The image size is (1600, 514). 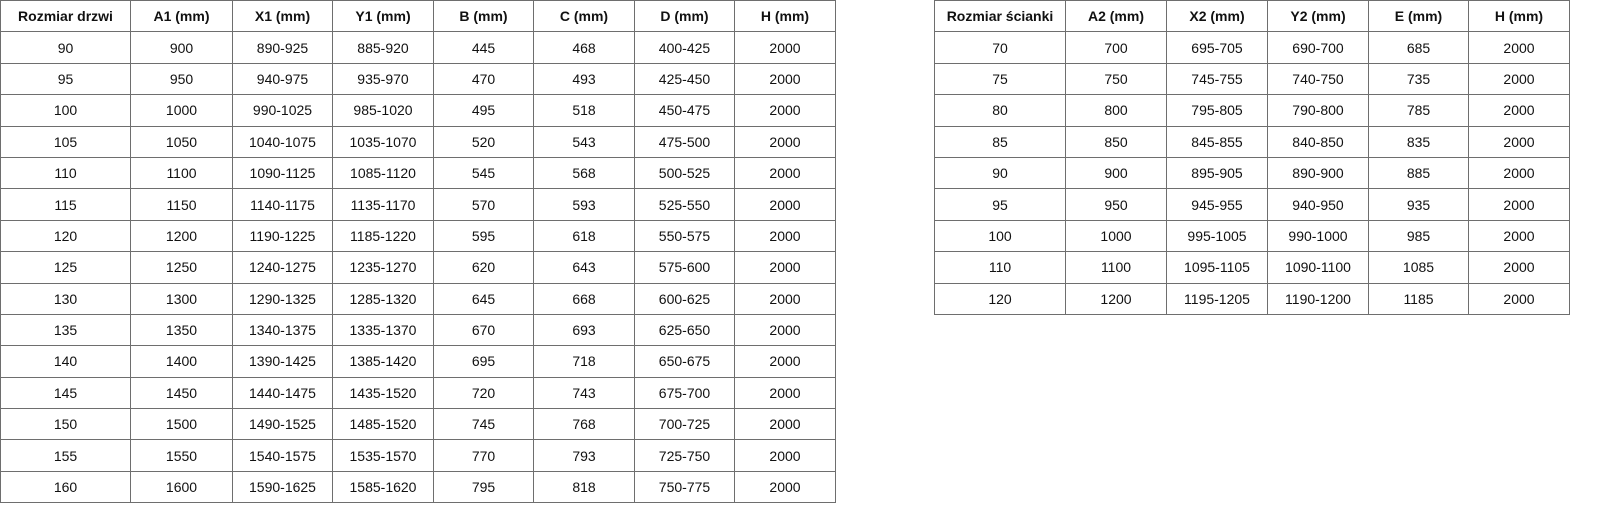 What do you see at coordinates (584, 141) in the screenshot?
I see `table-cell: 543` at bounding box center [584, 141].